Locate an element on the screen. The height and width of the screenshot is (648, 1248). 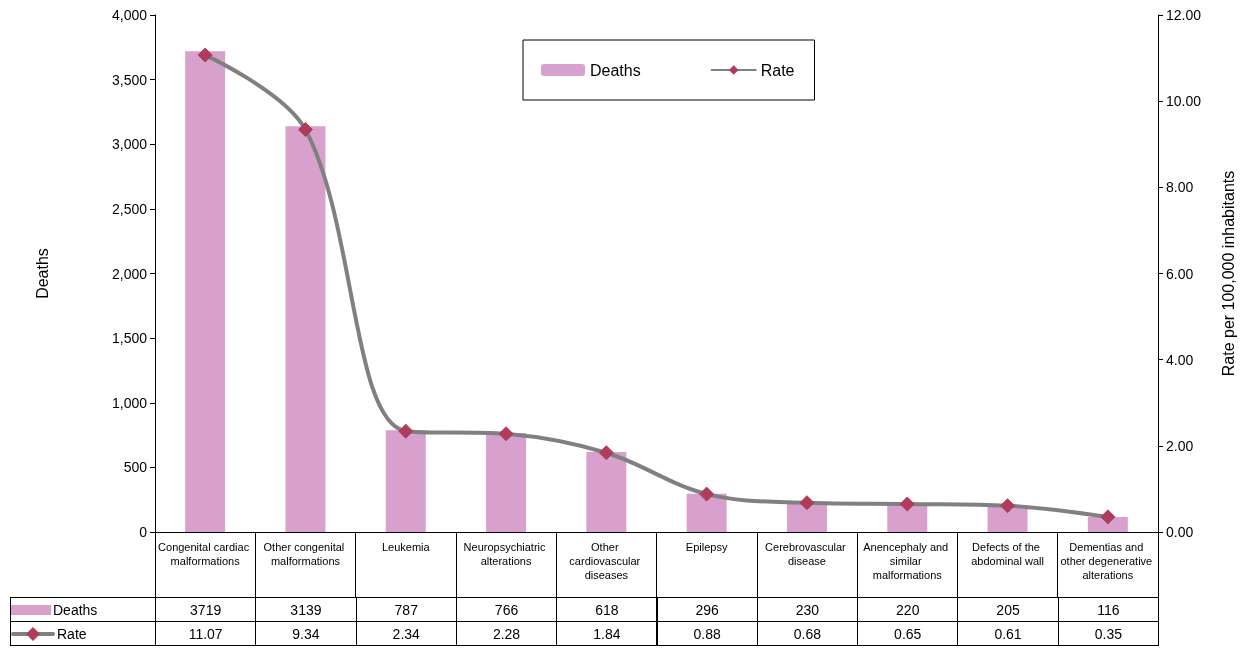
y2-tick-label: 8.00 is located at coordinates (1180, 187).